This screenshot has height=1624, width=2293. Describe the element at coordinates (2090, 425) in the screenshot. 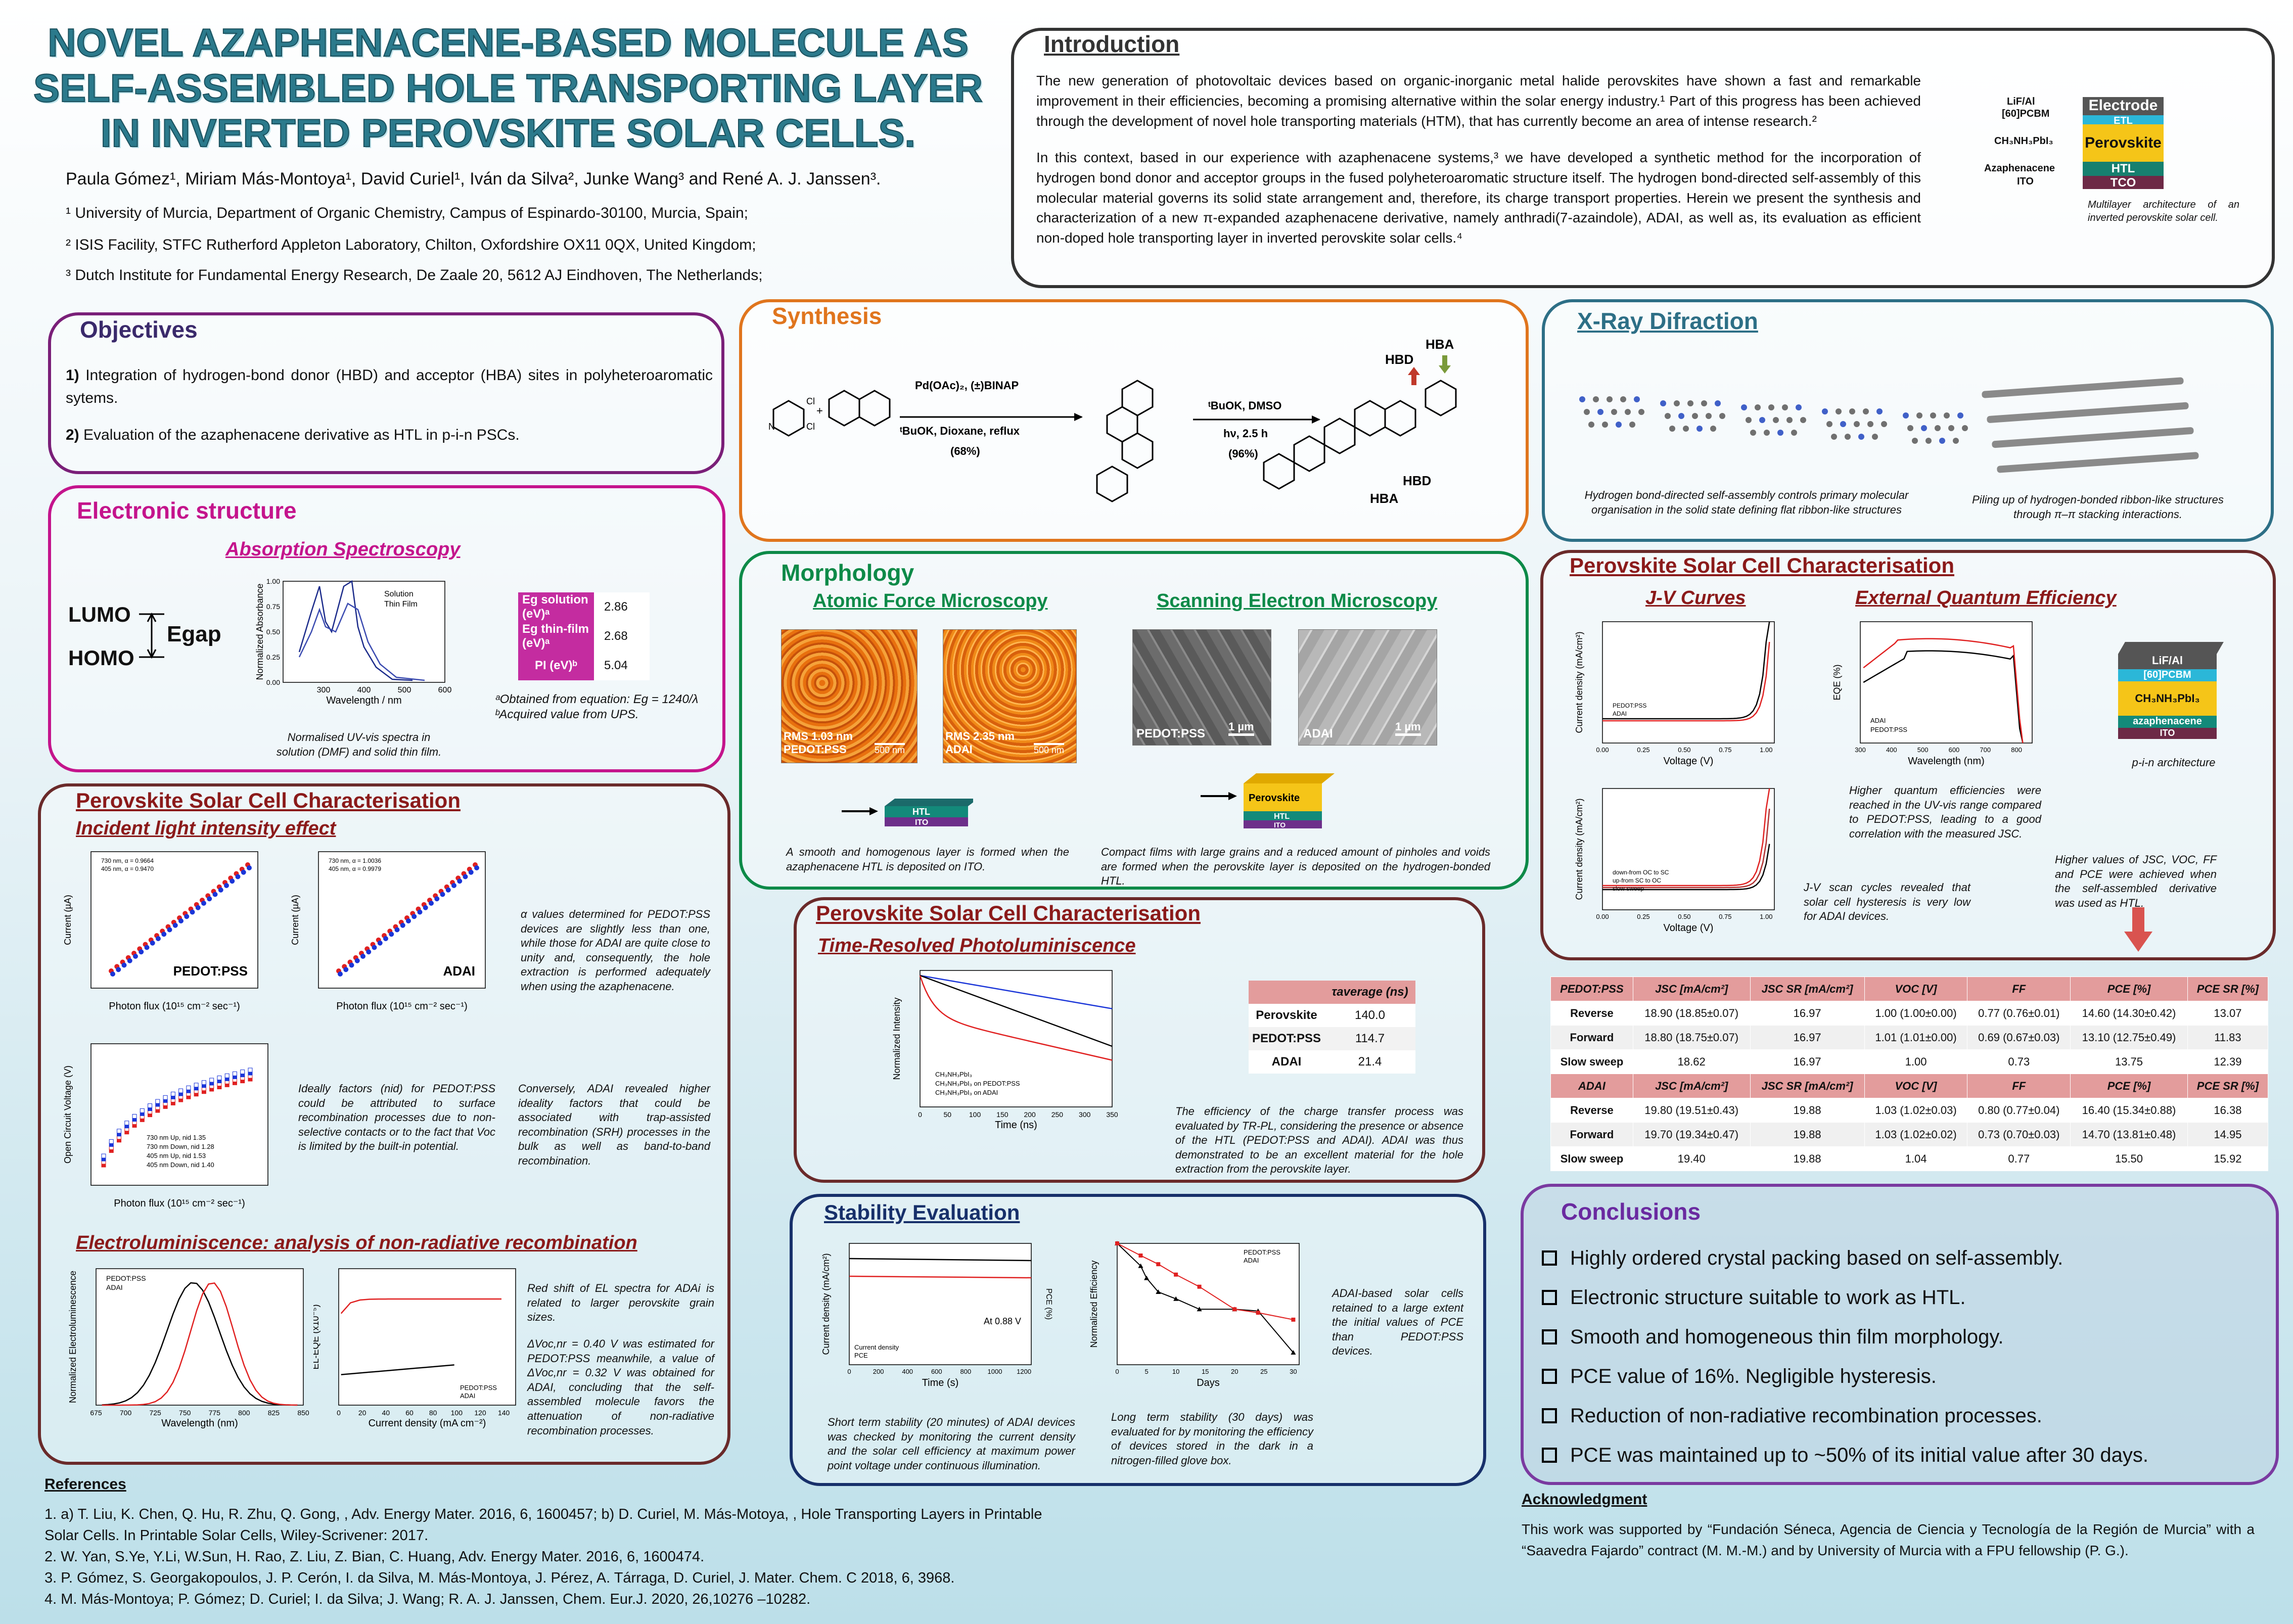

I see `xray-stacking-structure` at that location.